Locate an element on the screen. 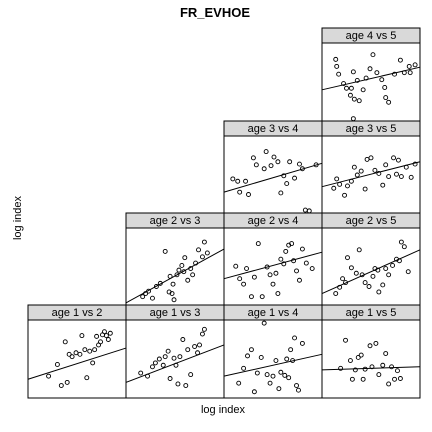  x-axis-label: log index is located at coordinates (223, 410).